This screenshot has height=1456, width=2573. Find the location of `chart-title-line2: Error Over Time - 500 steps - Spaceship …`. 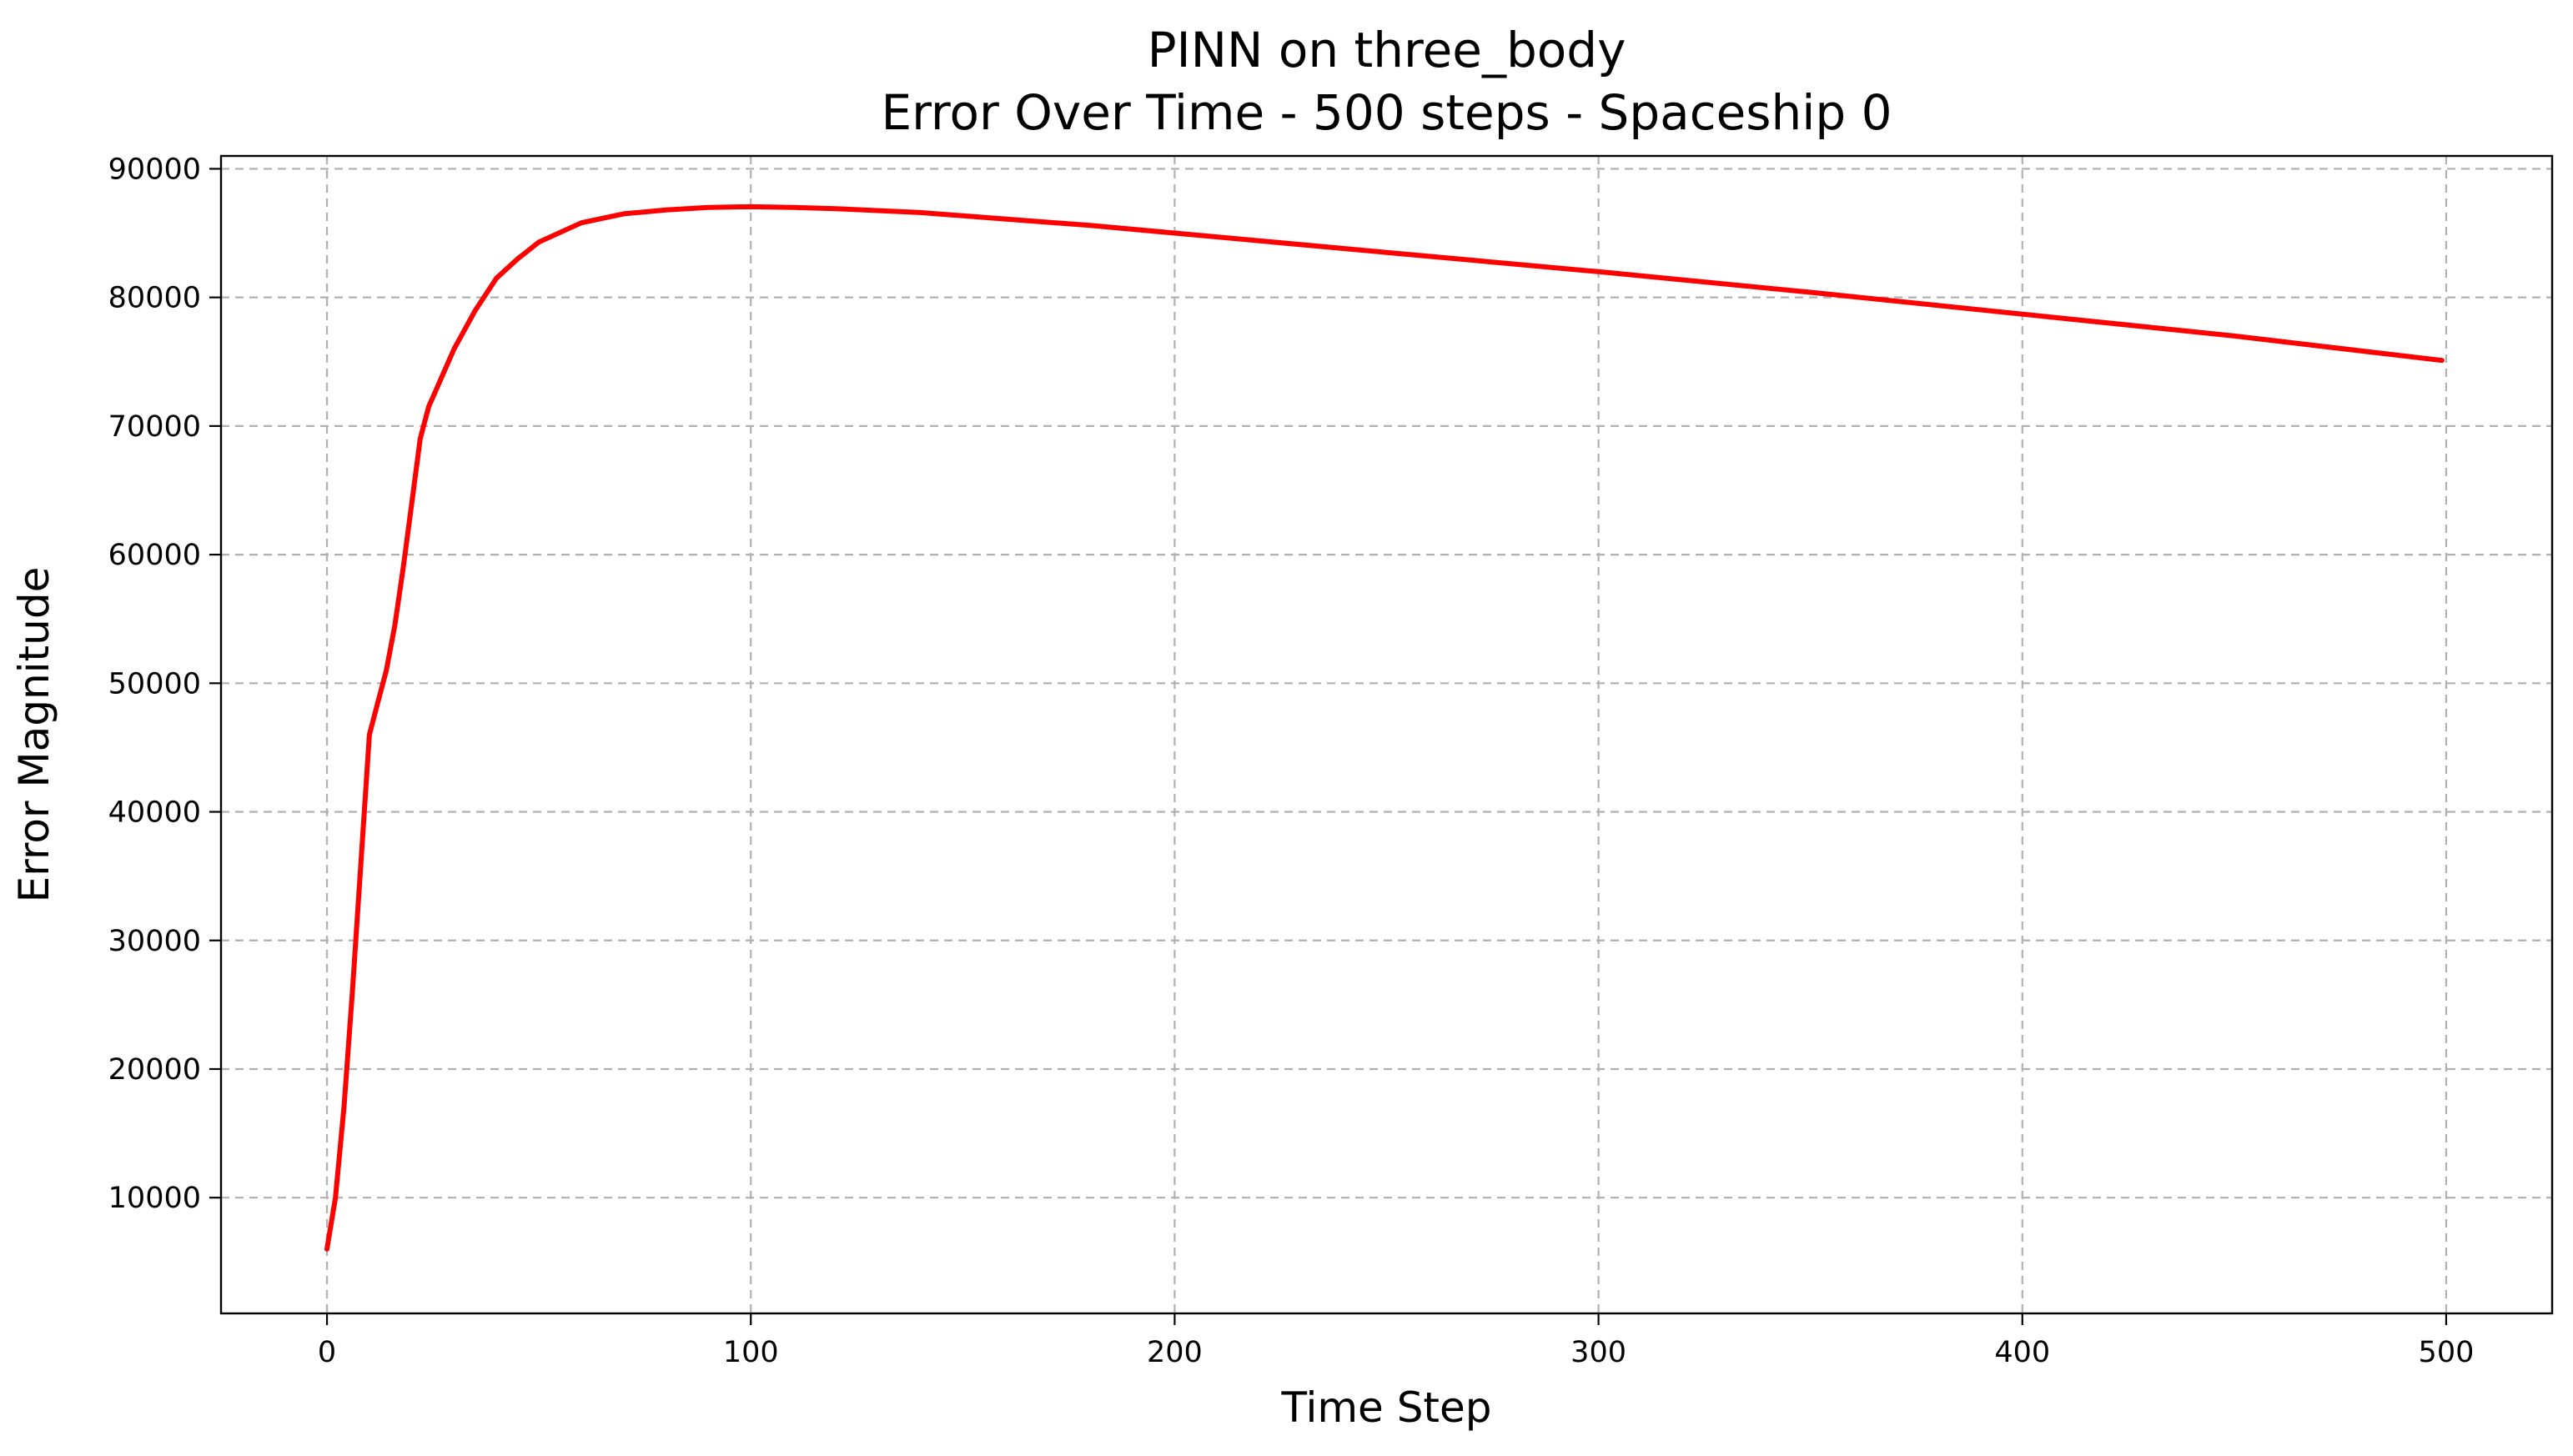

chart-title-line2: Error Over Time - 500 steps - Spaceship … is located at coordinates (1387, 112).